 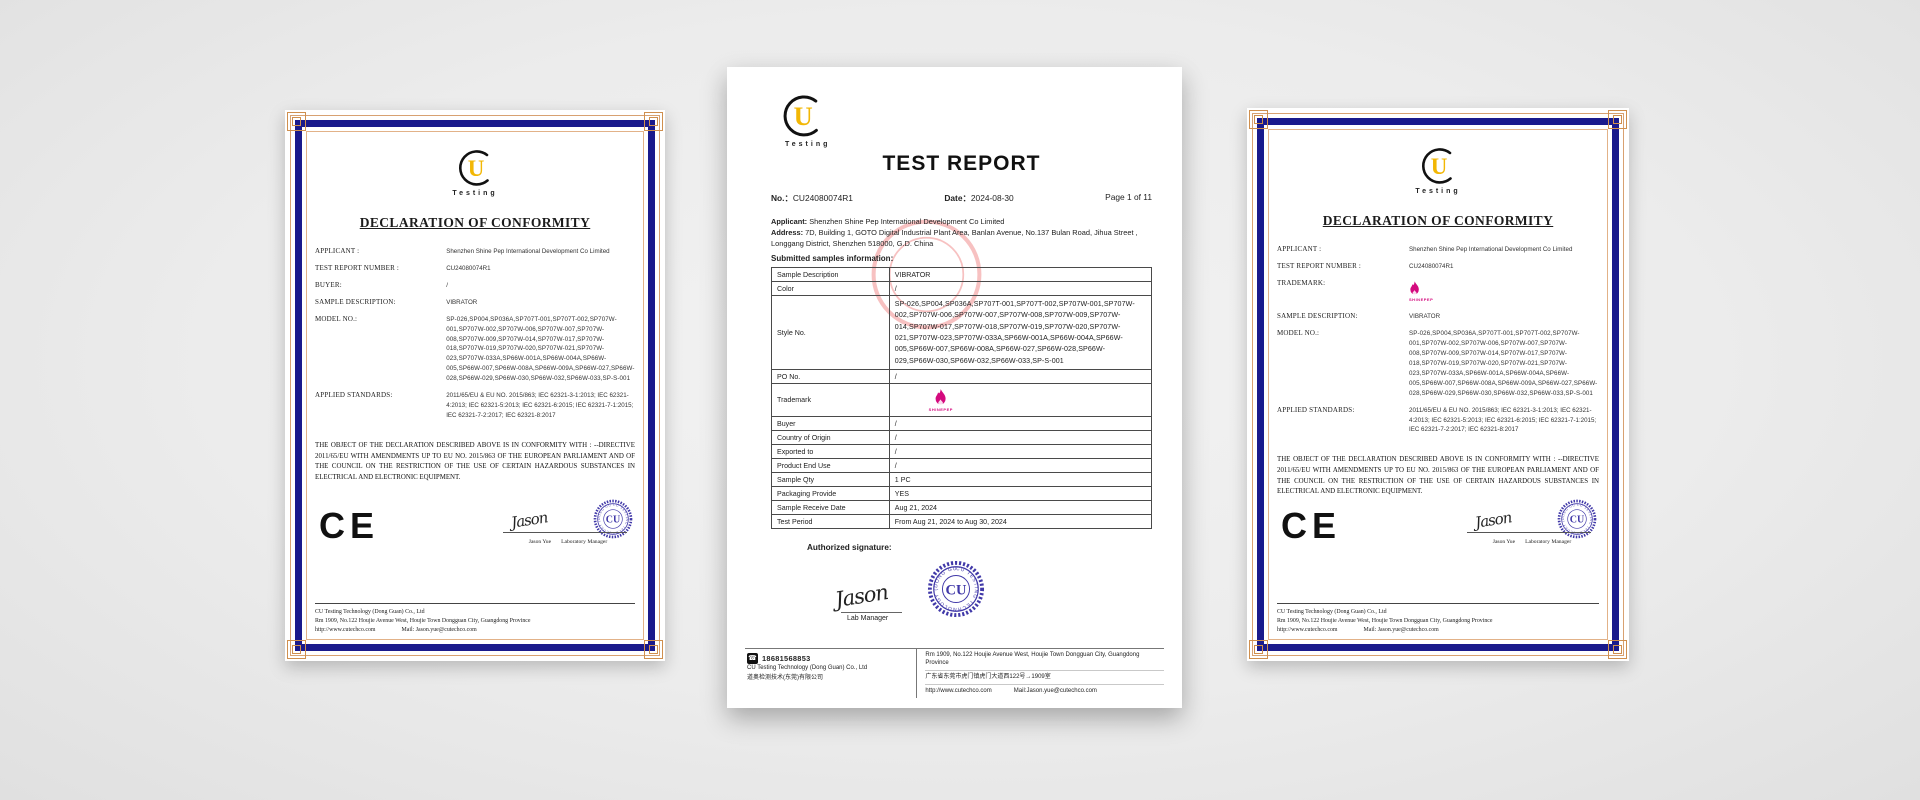 I want to click on report-page: Page 1 of 11, so click(x=1128, y=197).